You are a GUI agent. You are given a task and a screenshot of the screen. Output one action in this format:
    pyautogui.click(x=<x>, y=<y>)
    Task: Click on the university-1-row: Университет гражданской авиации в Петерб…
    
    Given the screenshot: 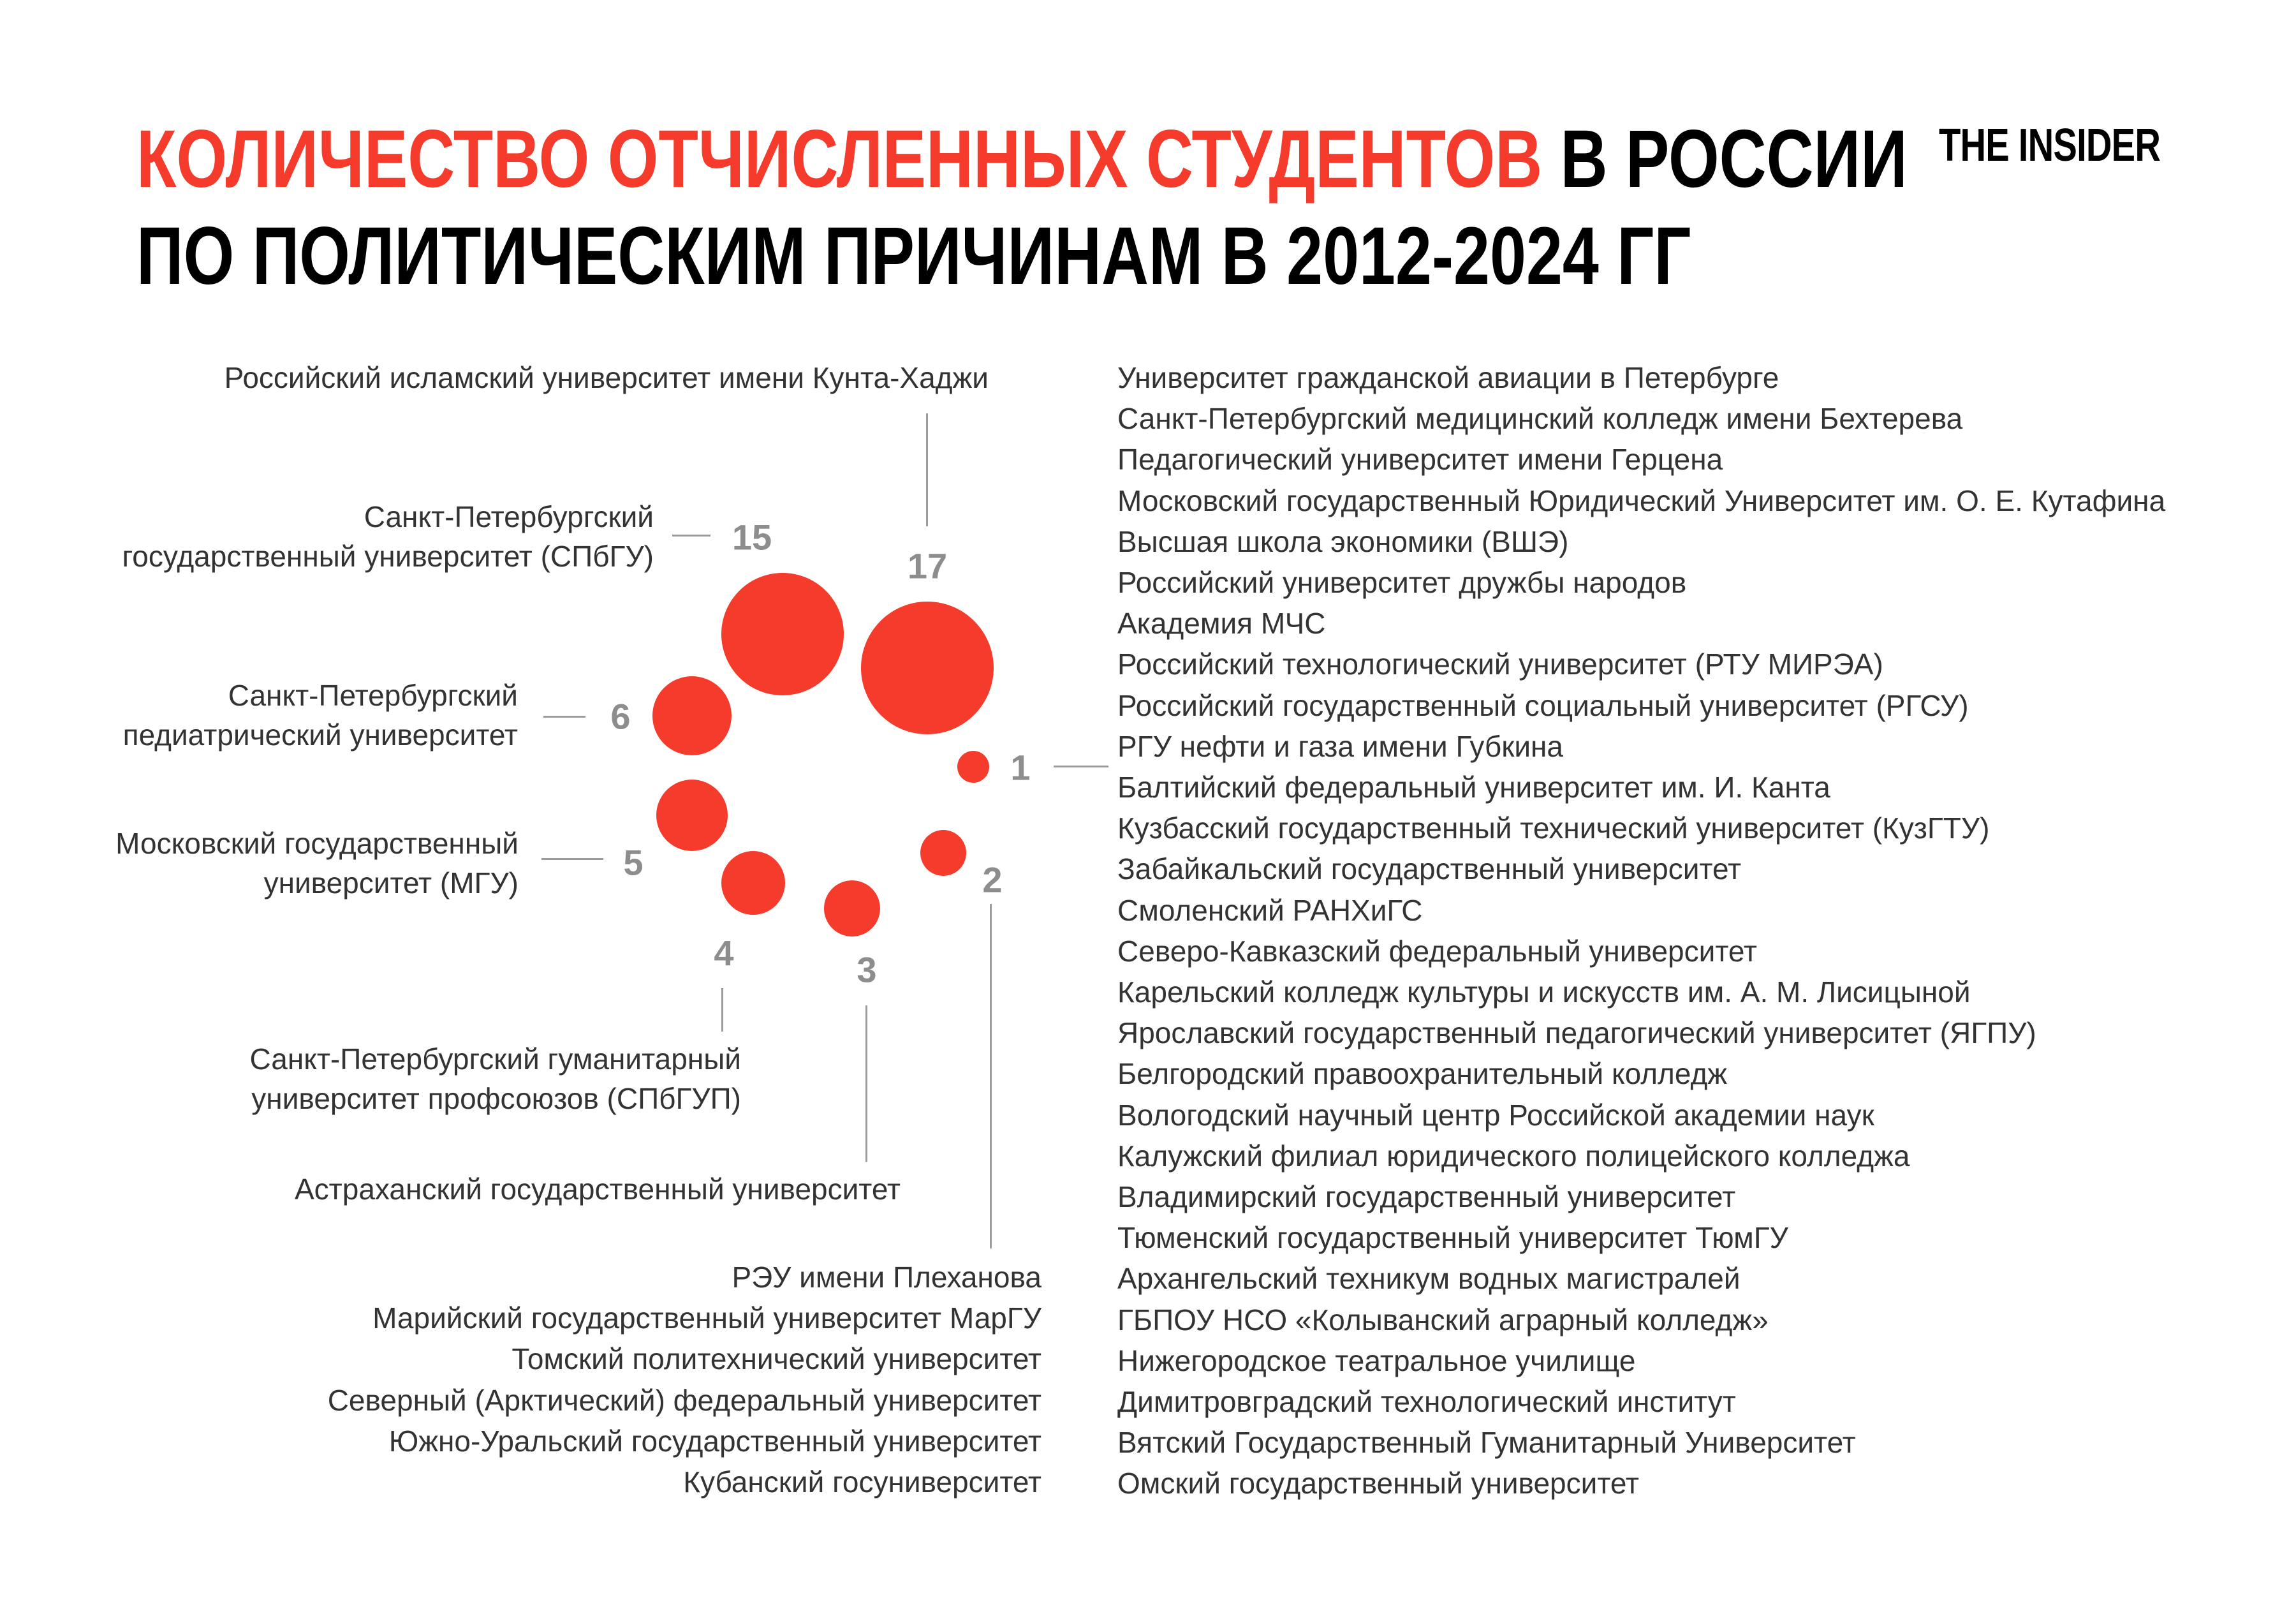 What is the action you would take?
    pyautogui.click(x=1448, y=377)
    